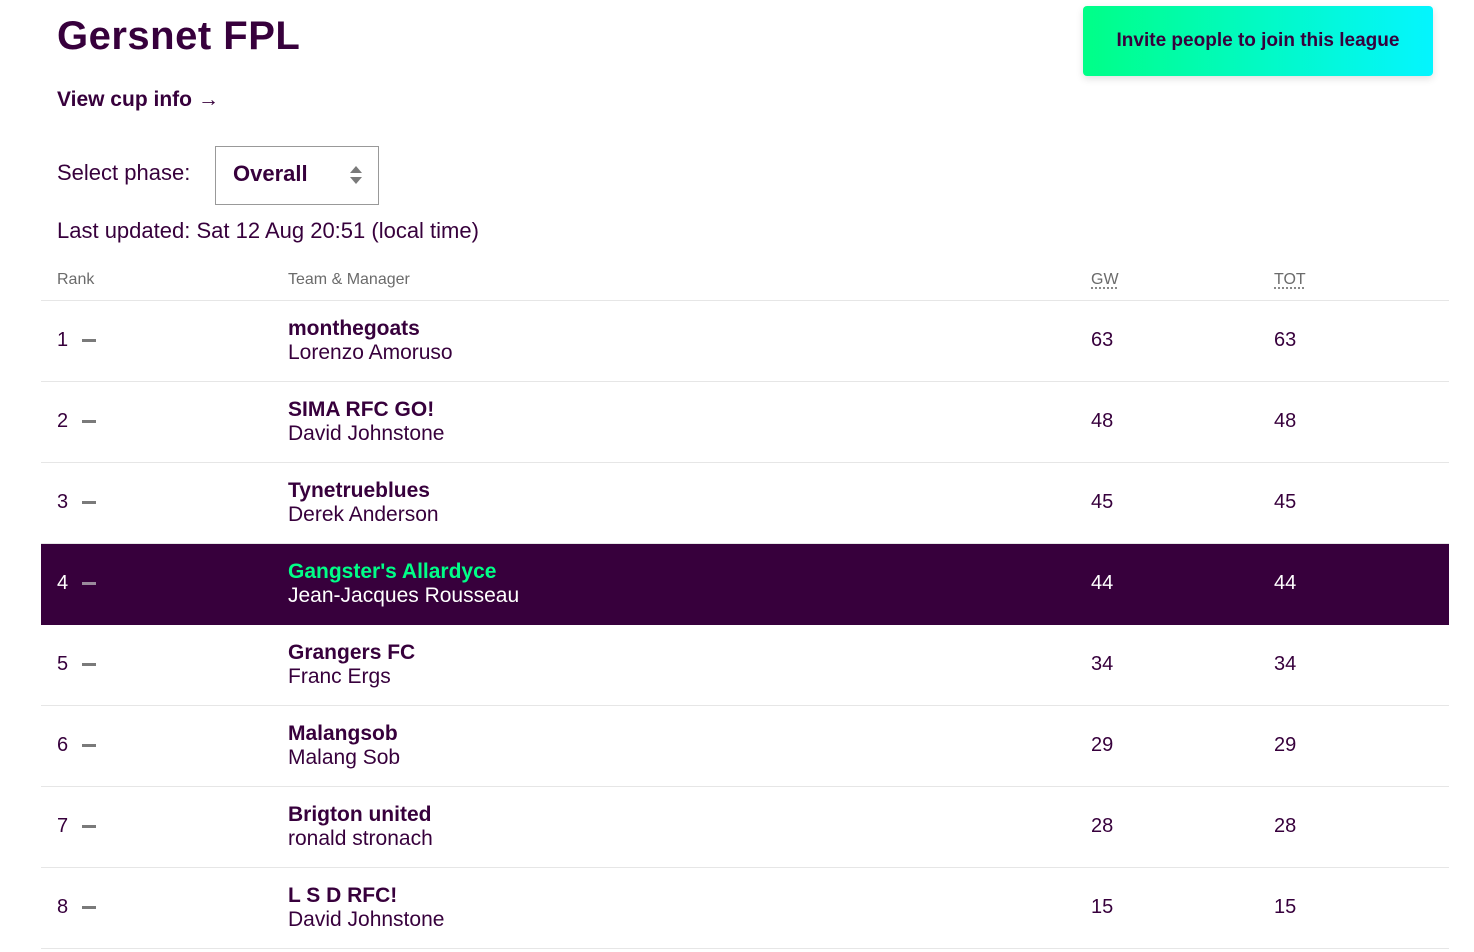 This screenshot has height=952, width=1474. Describe the element at coordinates (63, 907) in the screenshot. I see `rank-cell: 8` at that location.